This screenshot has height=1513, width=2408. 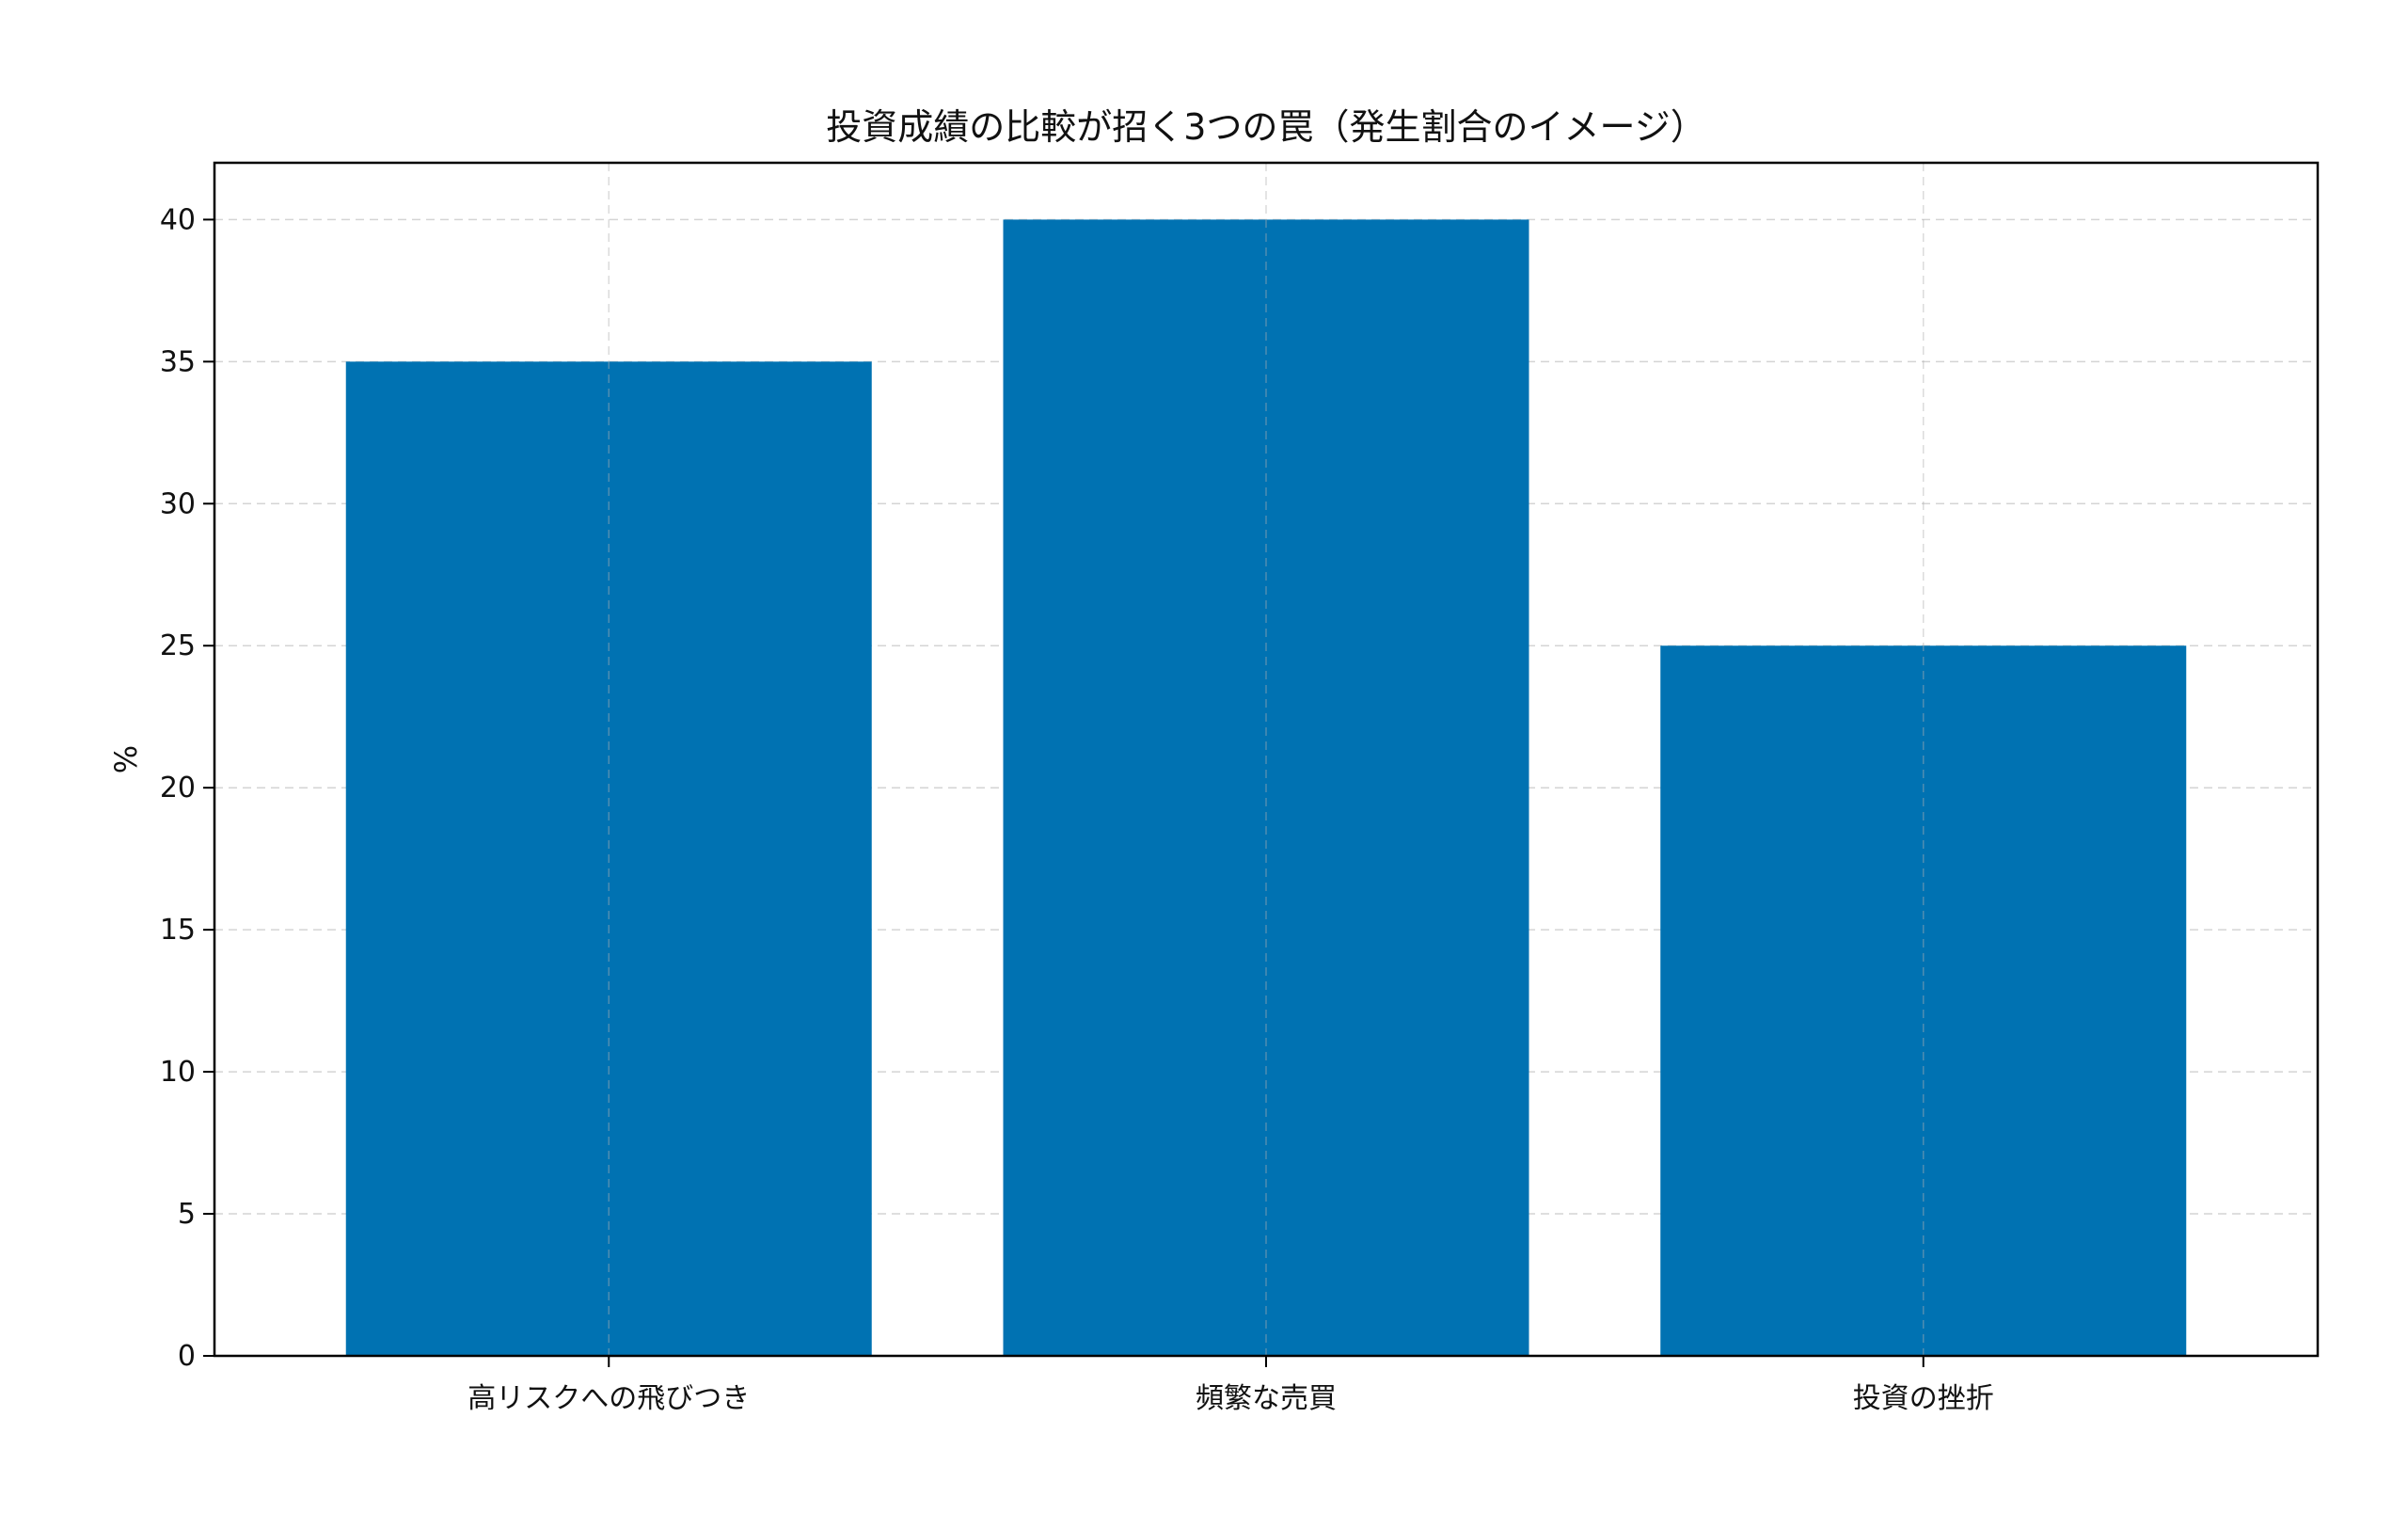 I want to click on y-tick-label: 25, so click(x=178, y=645).